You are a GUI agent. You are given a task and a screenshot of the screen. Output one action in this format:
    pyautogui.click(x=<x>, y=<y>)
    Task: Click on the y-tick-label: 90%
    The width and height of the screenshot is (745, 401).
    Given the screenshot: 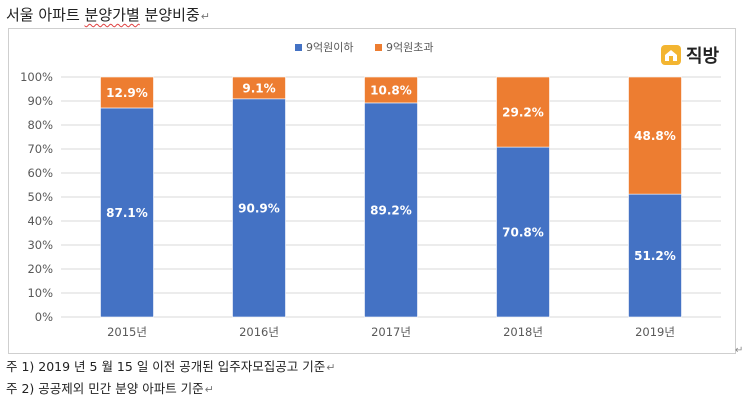 What is the action you would take?
    pyautogui.click(x=40, y=101)
    